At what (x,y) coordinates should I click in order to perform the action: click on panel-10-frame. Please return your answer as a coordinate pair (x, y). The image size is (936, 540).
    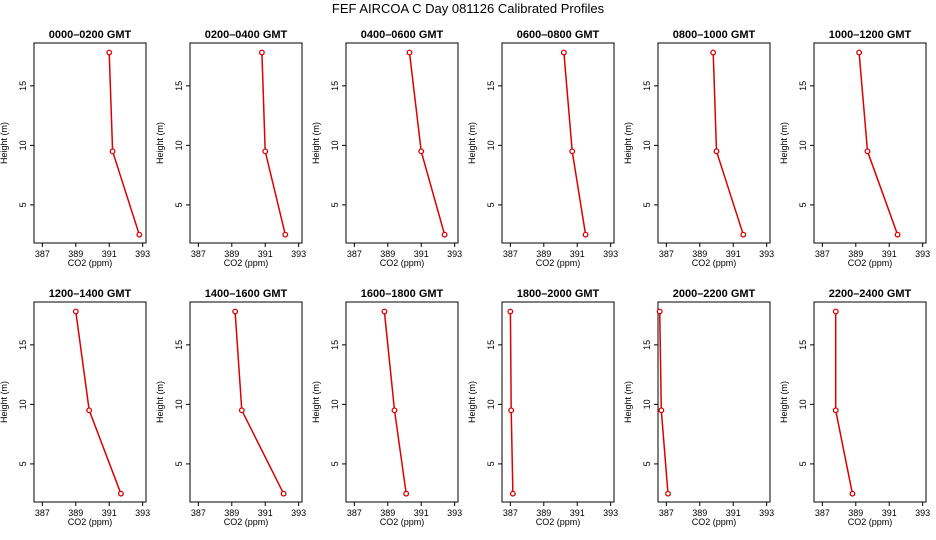
    Looking at the image, I should click on (558, 402).